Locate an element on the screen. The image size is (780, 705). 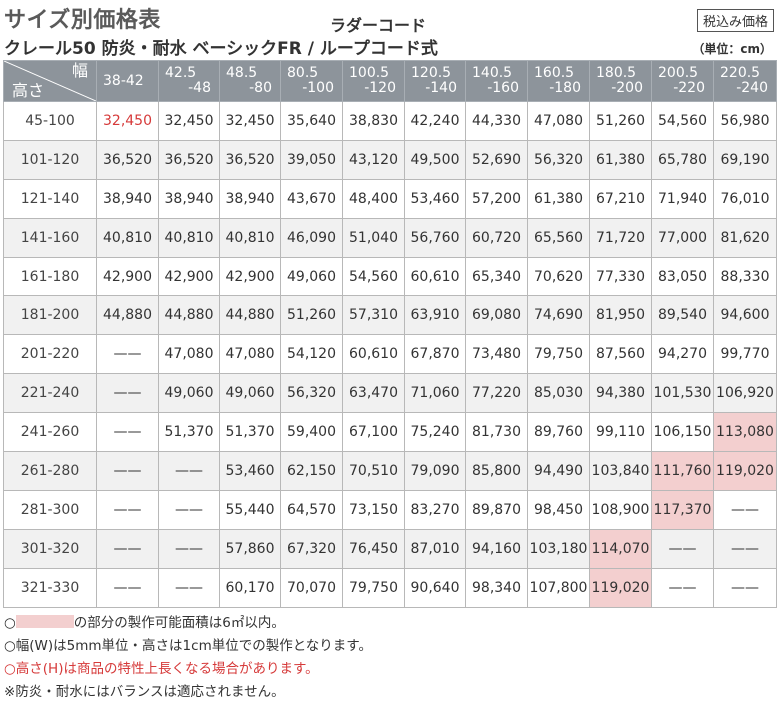
price-cell: 67,100 is located at coordinates (373, 432).